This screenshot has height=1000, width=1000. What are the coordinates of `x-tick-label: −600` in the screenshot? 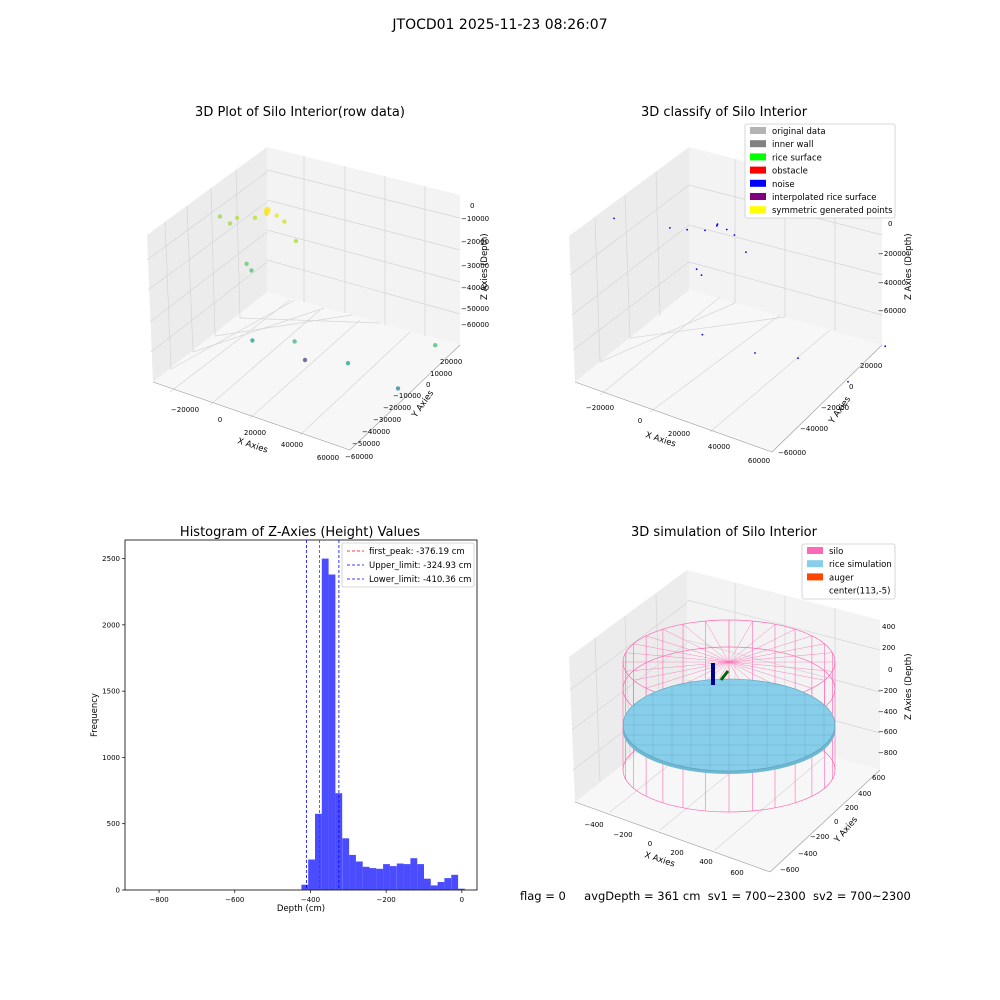 It's located at (234, 900).